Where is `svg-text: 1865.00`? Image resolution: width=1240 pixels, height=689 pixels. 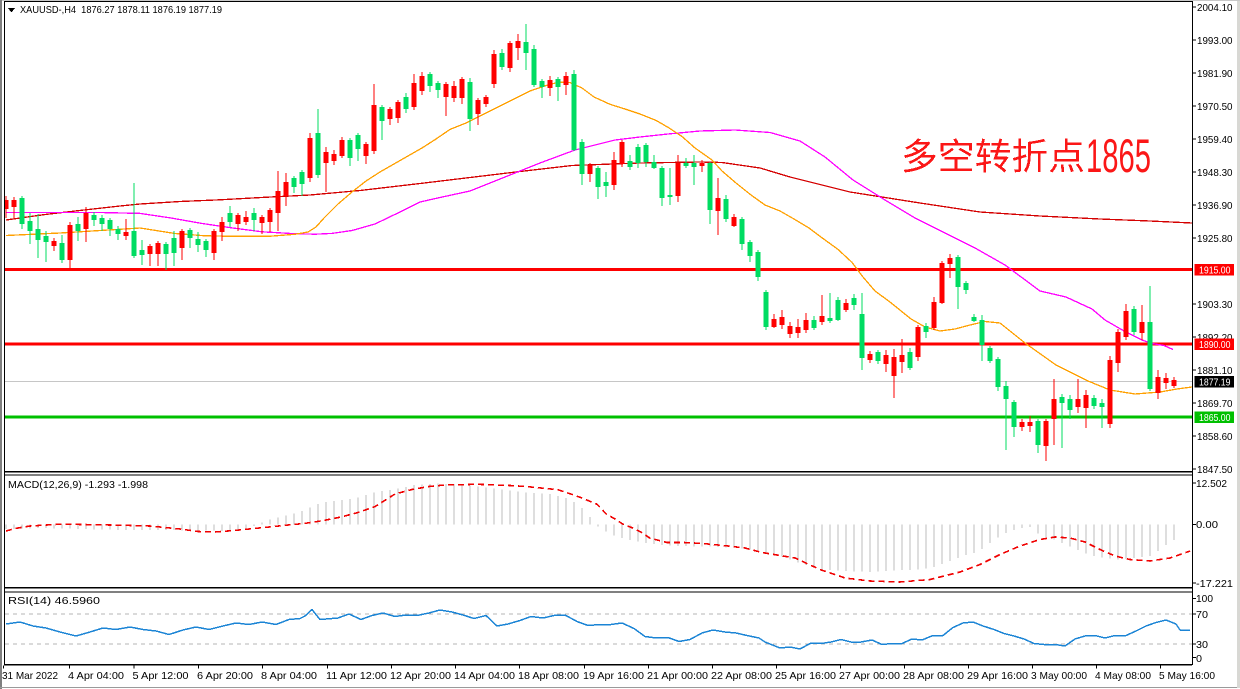 svg-text: 1865.00 is located at coordinates (1215, 418).